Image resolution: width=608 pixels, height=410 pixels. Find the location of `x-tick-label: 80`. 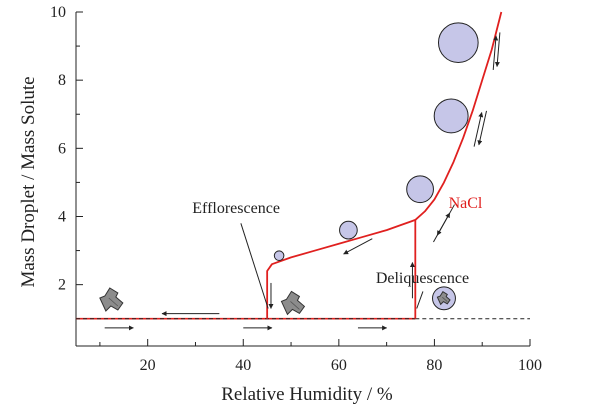

x-tick-label: 80 is located at coordinates (434, 365).